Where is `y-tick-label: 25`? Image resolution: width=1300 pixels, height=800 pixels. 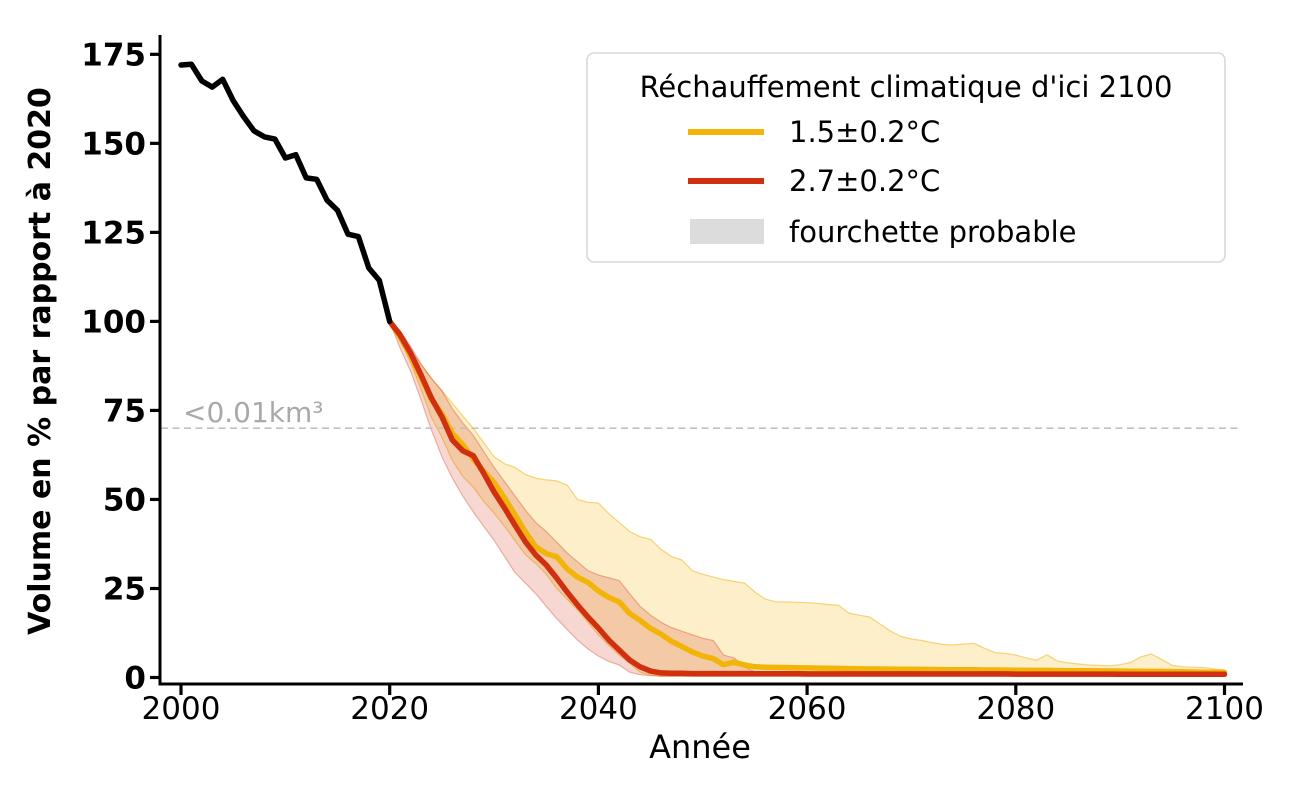
y-tick-label: 25 is located at coordinates (124, 589).